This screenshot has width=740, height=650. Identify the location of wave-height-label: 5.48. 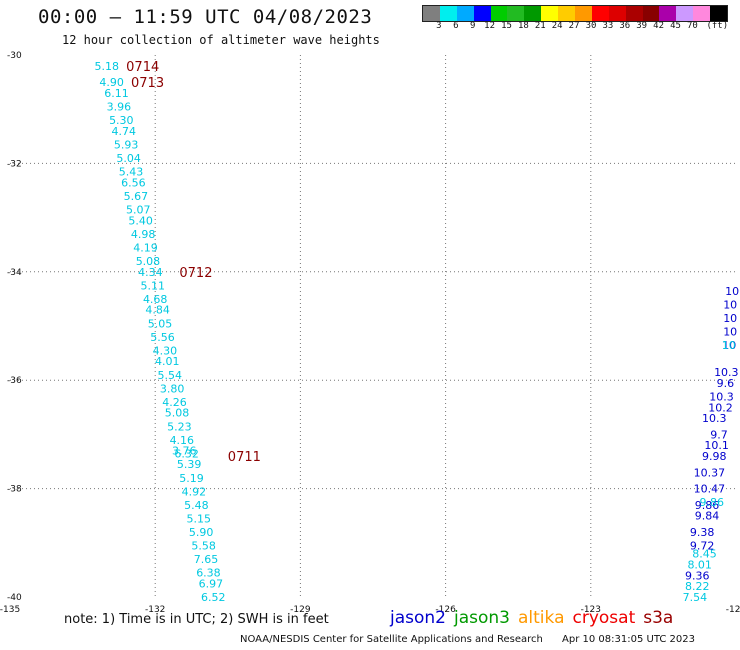
(196, 505).